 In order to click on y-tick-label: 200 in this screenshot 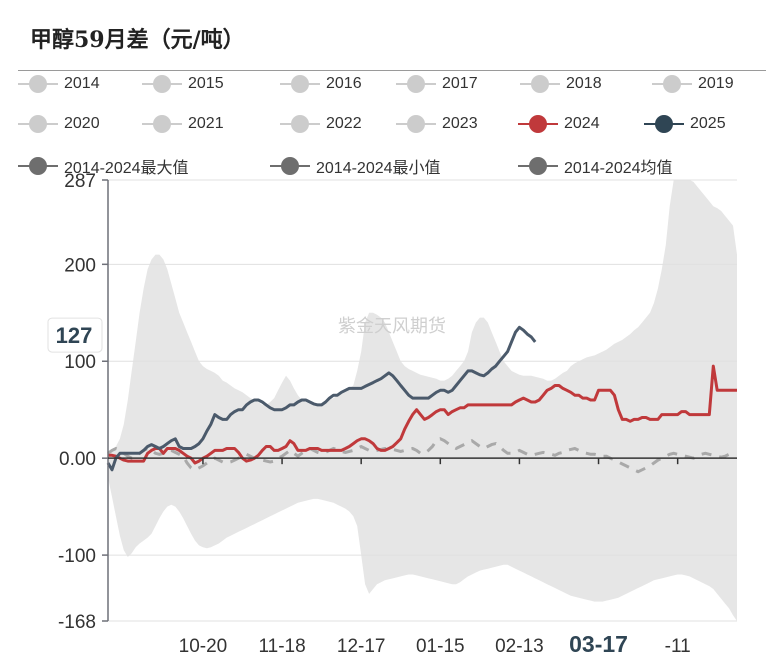, I will do `click(80, 265)`.